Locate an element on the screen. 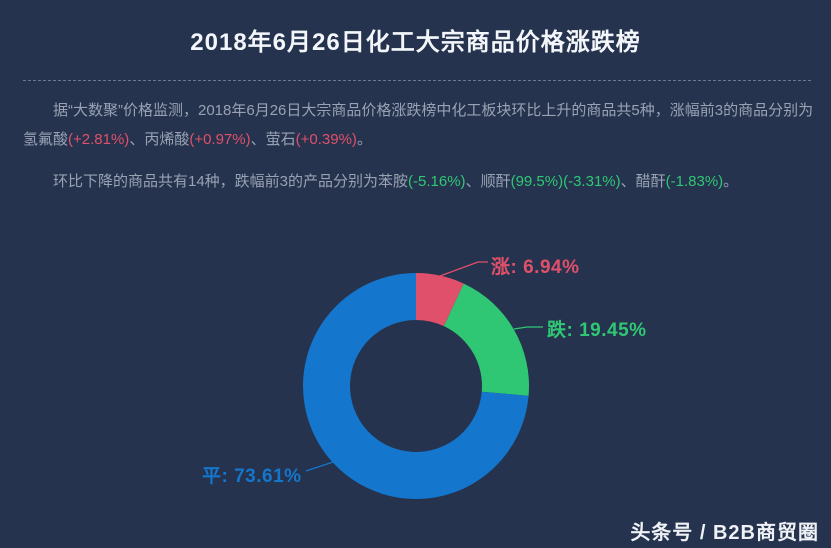 This screenshot has height=548, width=831. text-segment-down: (99.5%)(-3.31%) is located at coordinates (565, 181).